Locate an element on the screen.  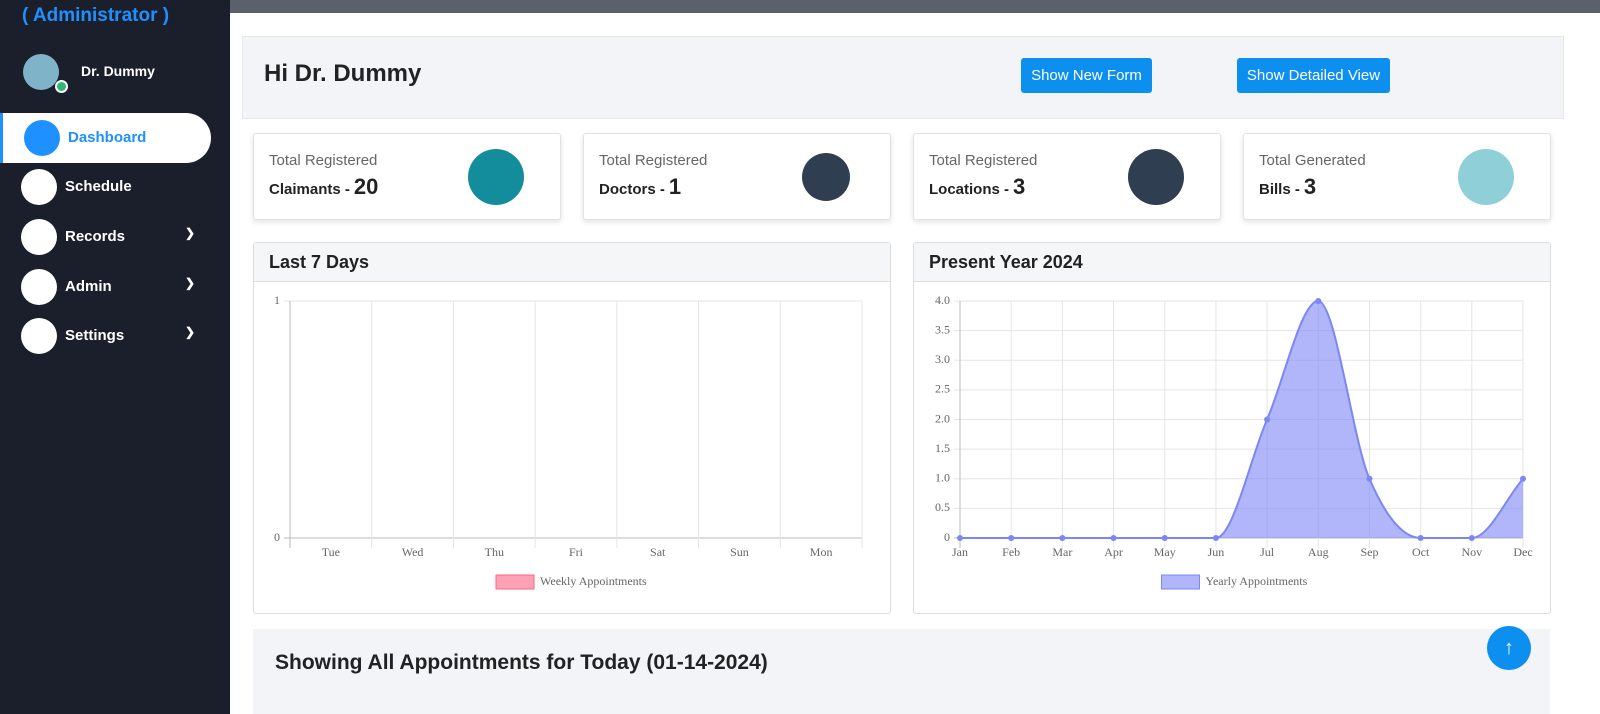
x-tick-label: Feb is located at coordinates (1011, 552).